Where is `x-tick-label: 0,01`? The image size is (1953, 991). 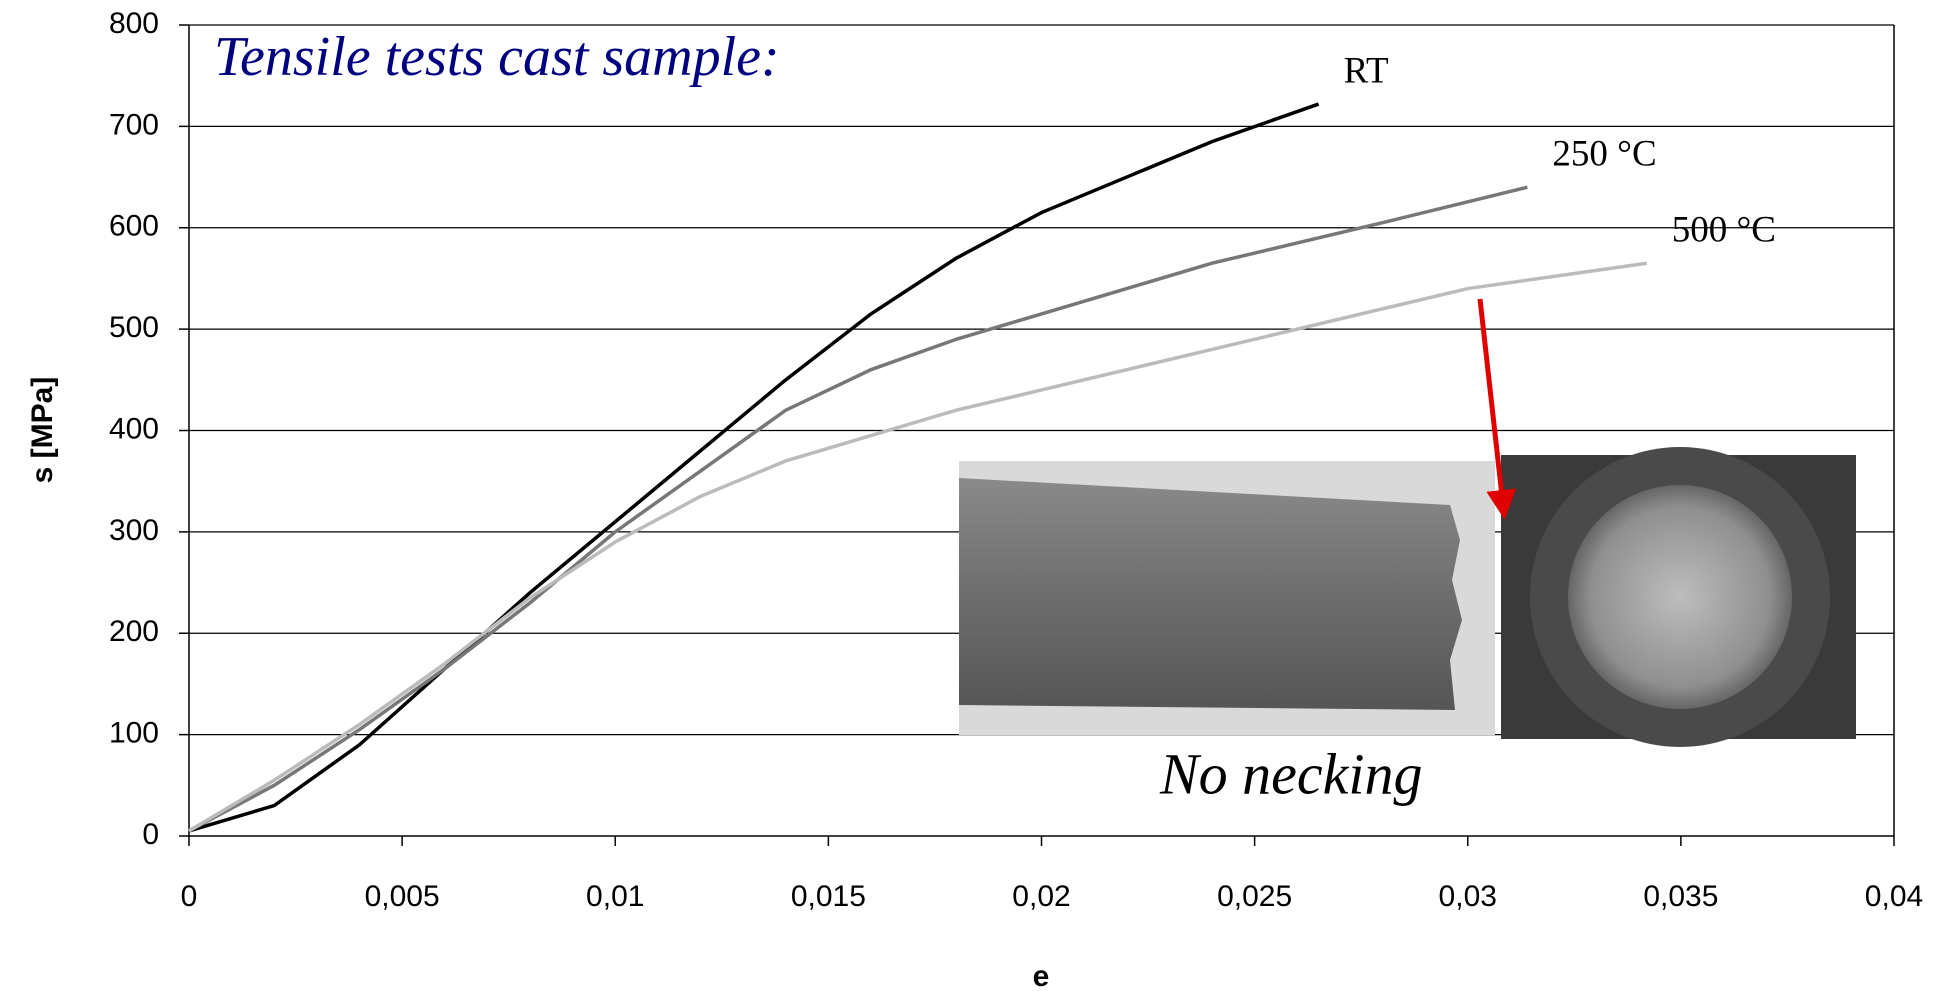
x-tick-label: 0,01 is located at coordinates (615, 896).